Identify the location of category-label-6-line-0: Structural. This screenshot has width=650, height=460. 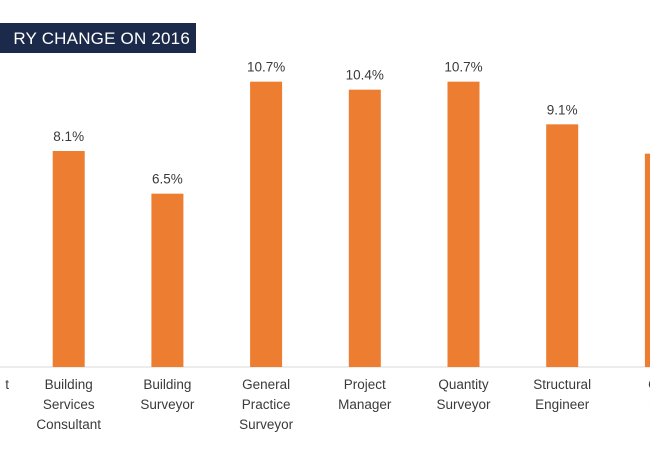
(562, 384).